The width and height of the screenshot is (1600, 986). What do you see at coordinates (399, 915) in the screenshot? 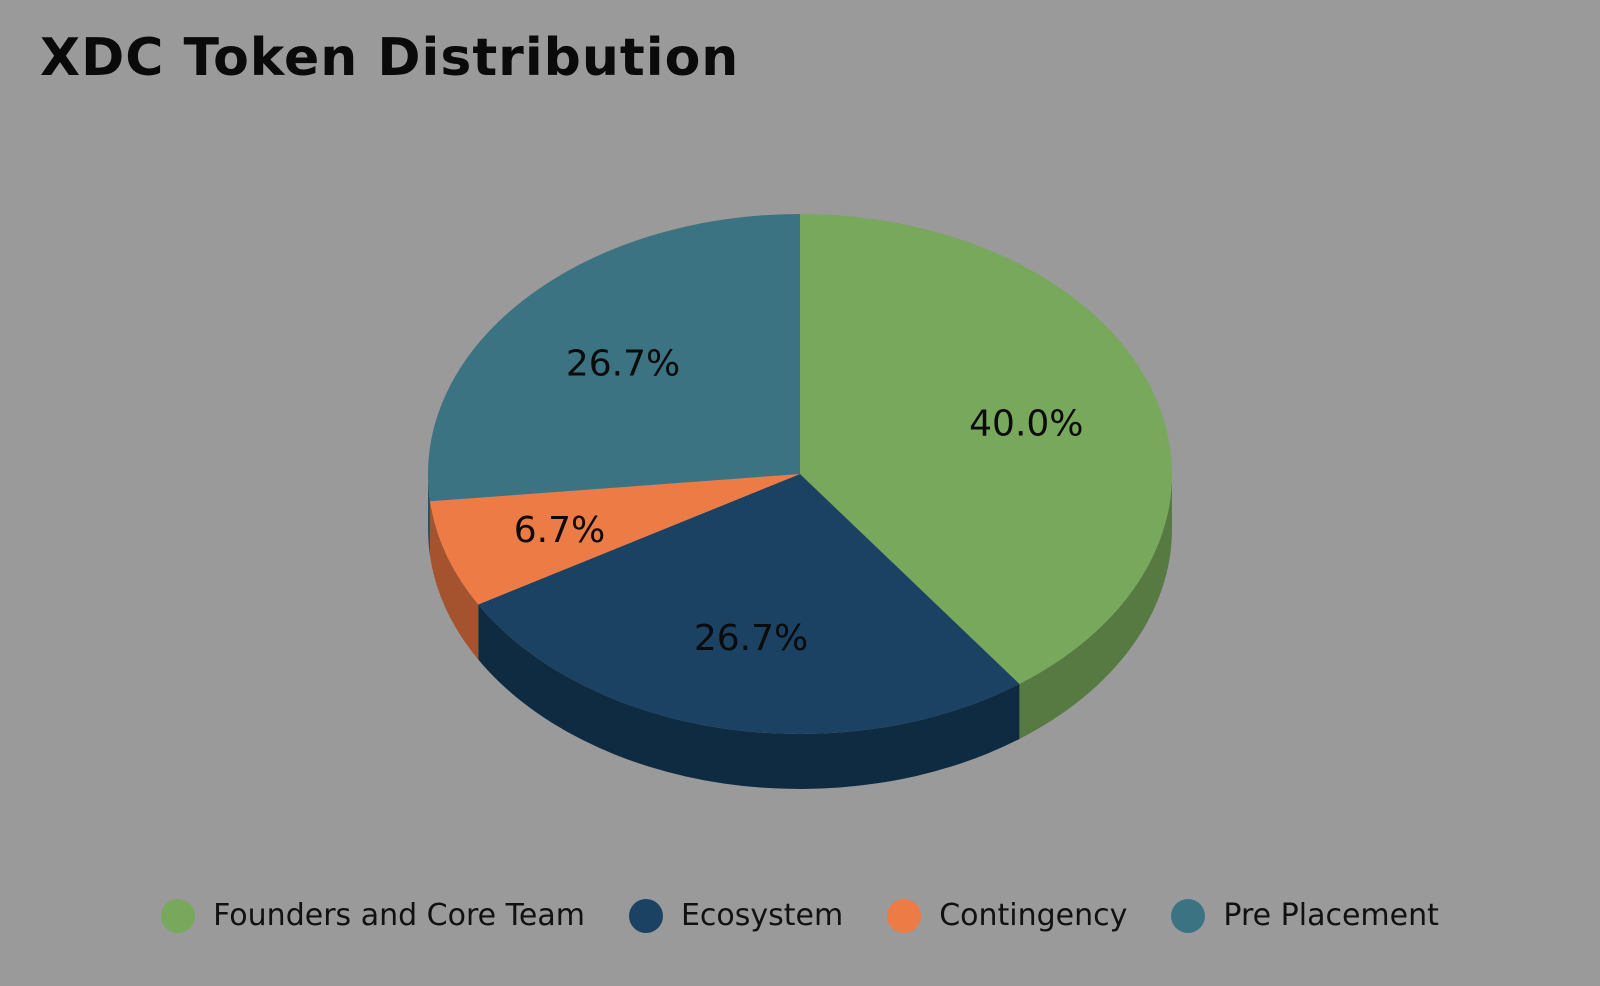
I see `legend-label-founders-and-core-team: Founders and Core Team` at bounding box center [399, 915].